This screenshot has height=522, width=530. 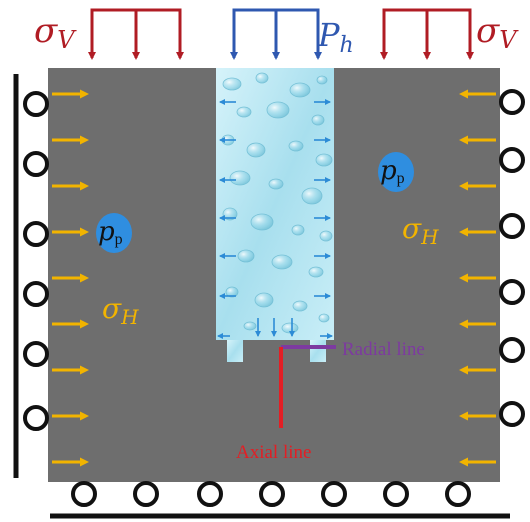 I want to click on axial-line-label: Axial line, so click(x=273, y=452).